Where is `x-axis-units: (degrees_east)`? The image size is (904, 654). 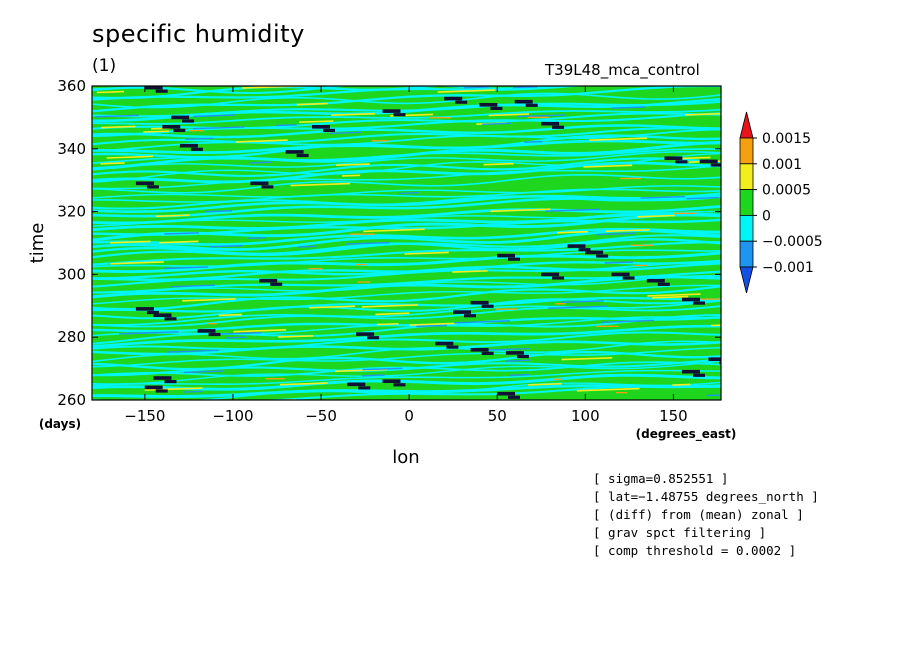 x-axis-units: (degrees_east) is located at coordinates (686, 434).